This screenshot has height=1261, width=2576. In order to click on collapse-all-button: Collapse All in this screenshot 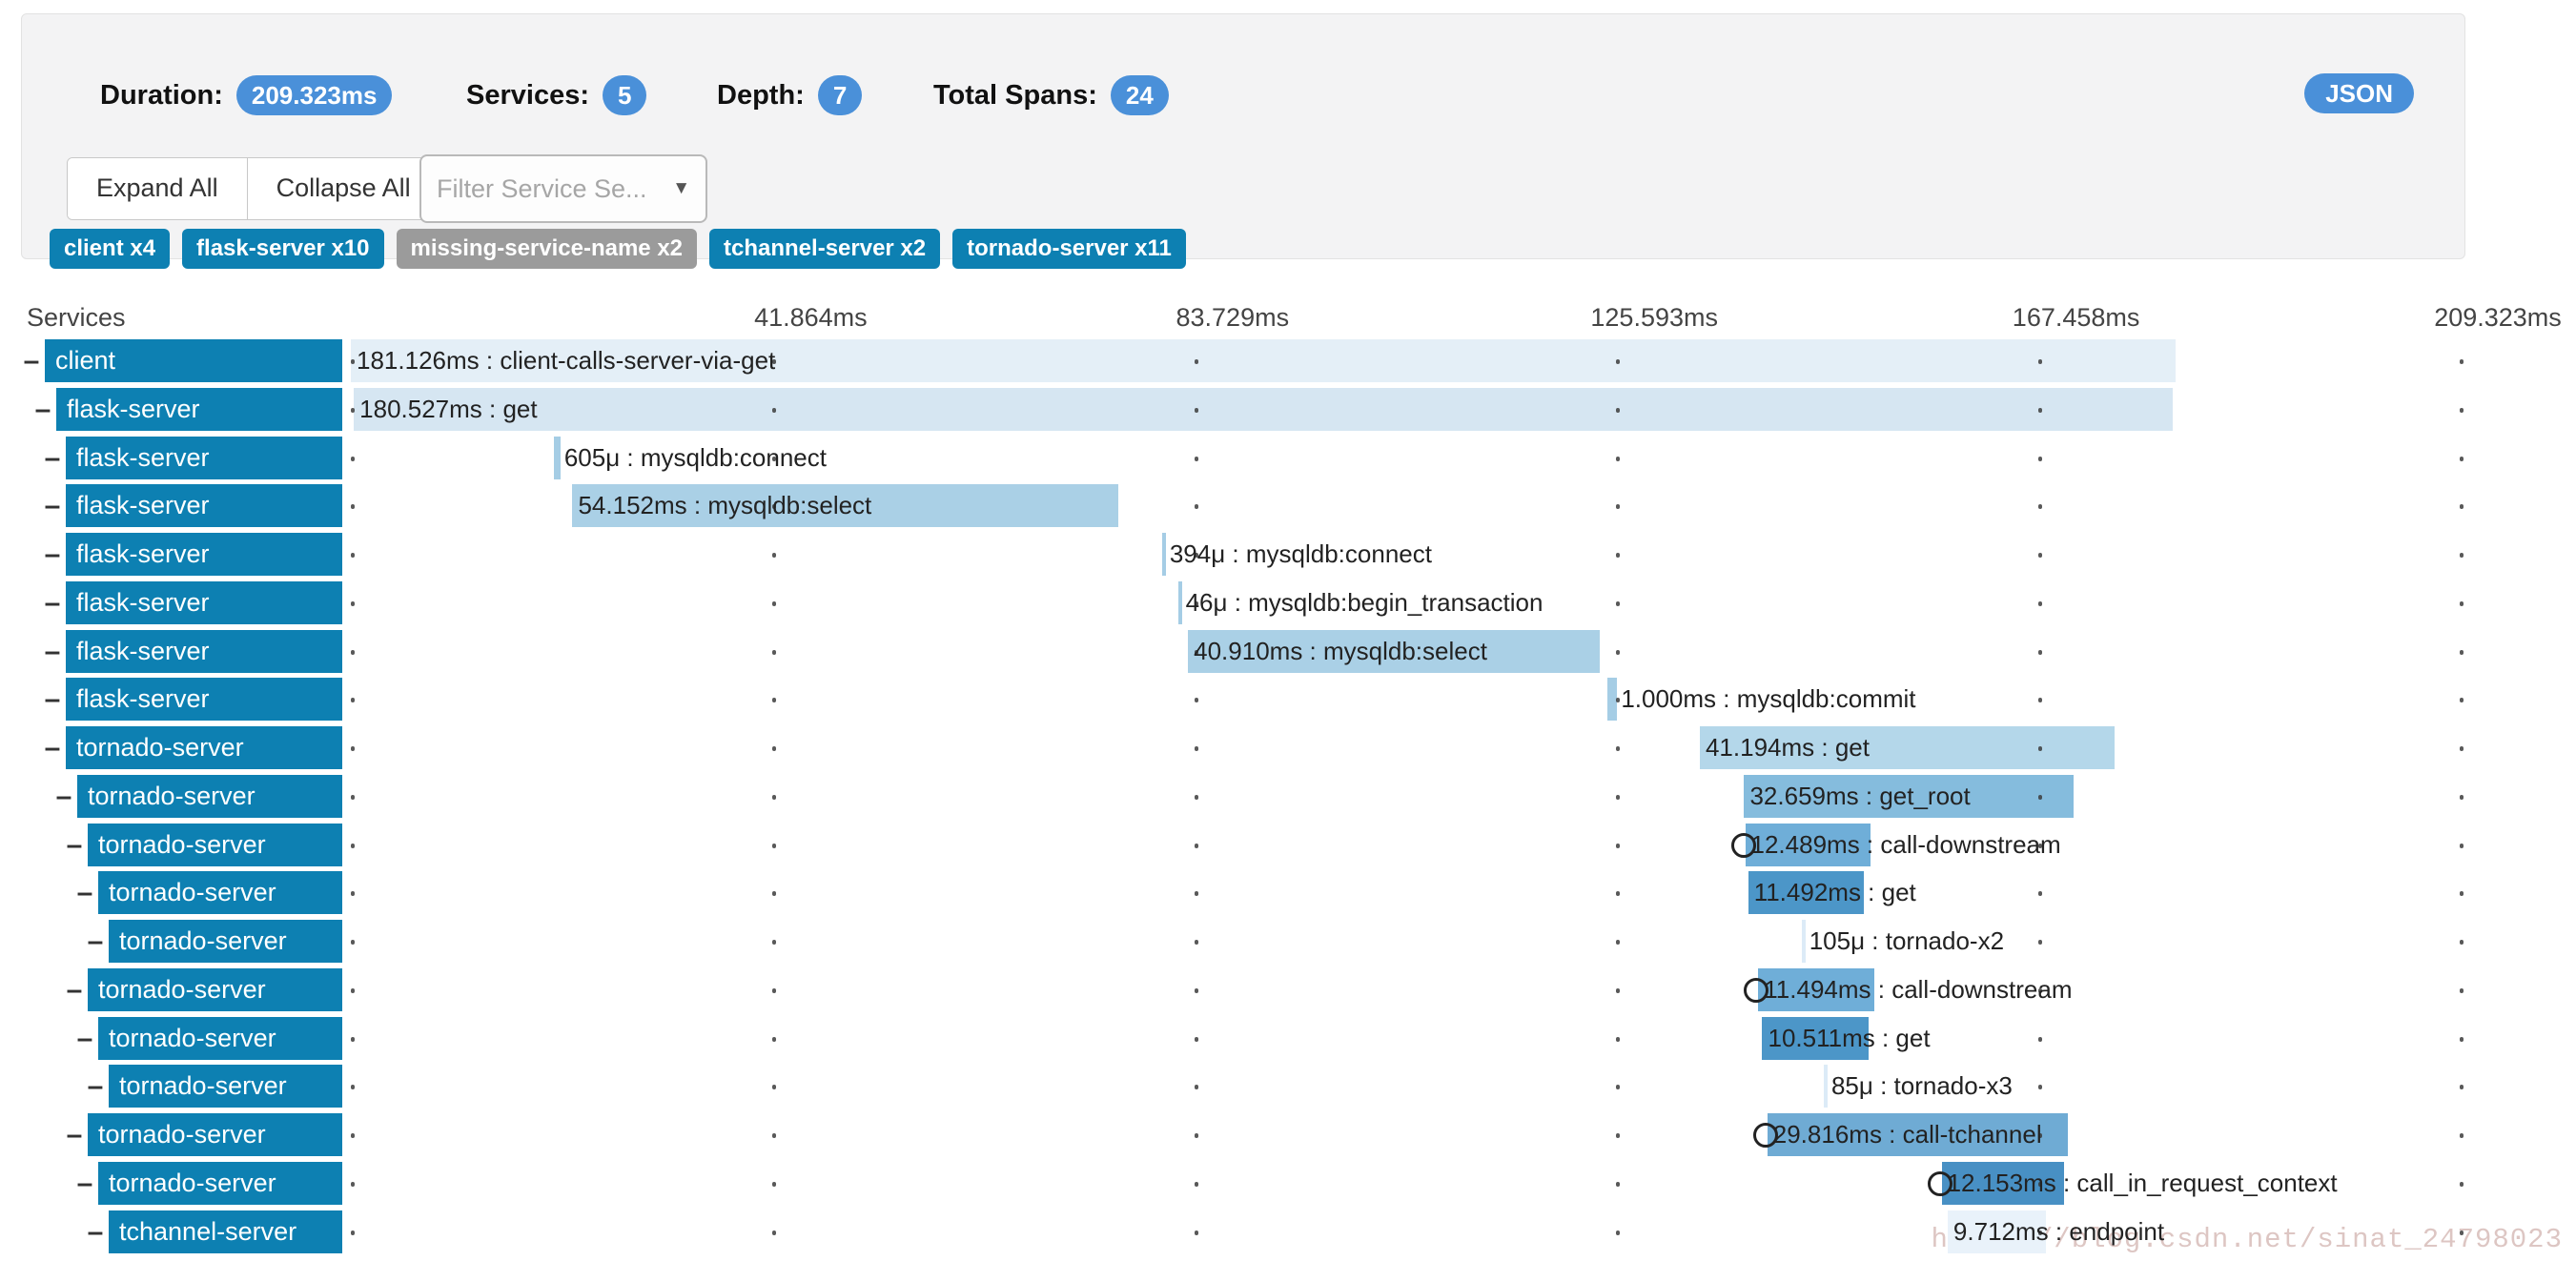, I will do `click(343, 188)`.